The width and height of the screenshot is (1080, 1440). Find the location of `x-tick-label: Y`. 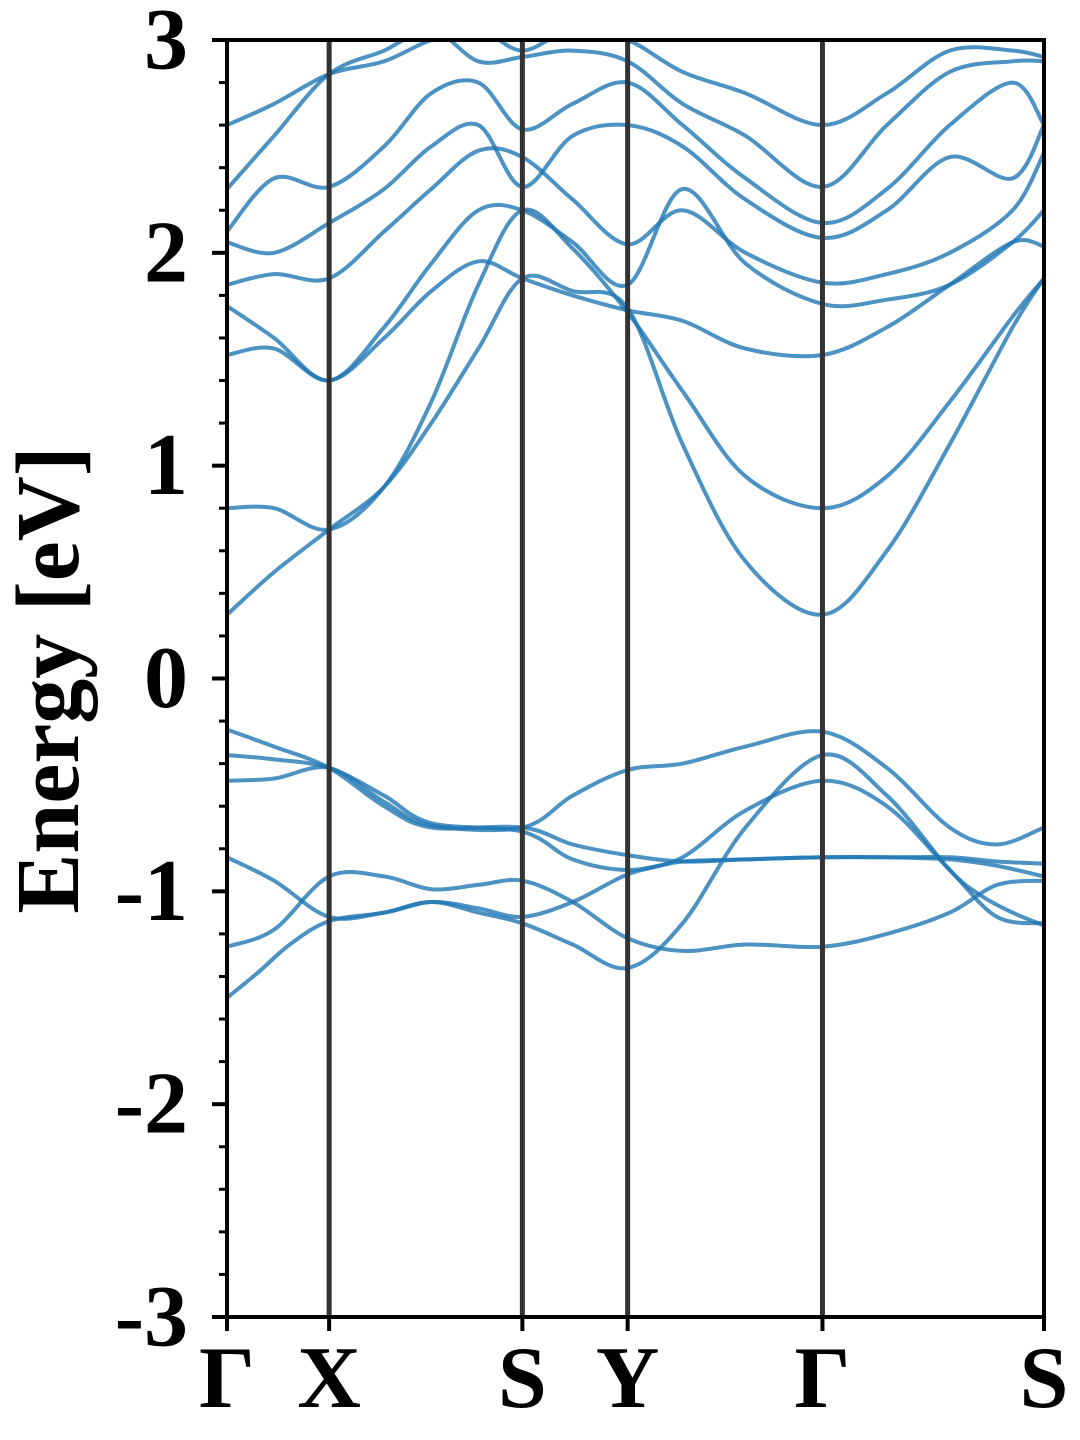

x-tick-label: Y is located at coordinates (628, 1378).